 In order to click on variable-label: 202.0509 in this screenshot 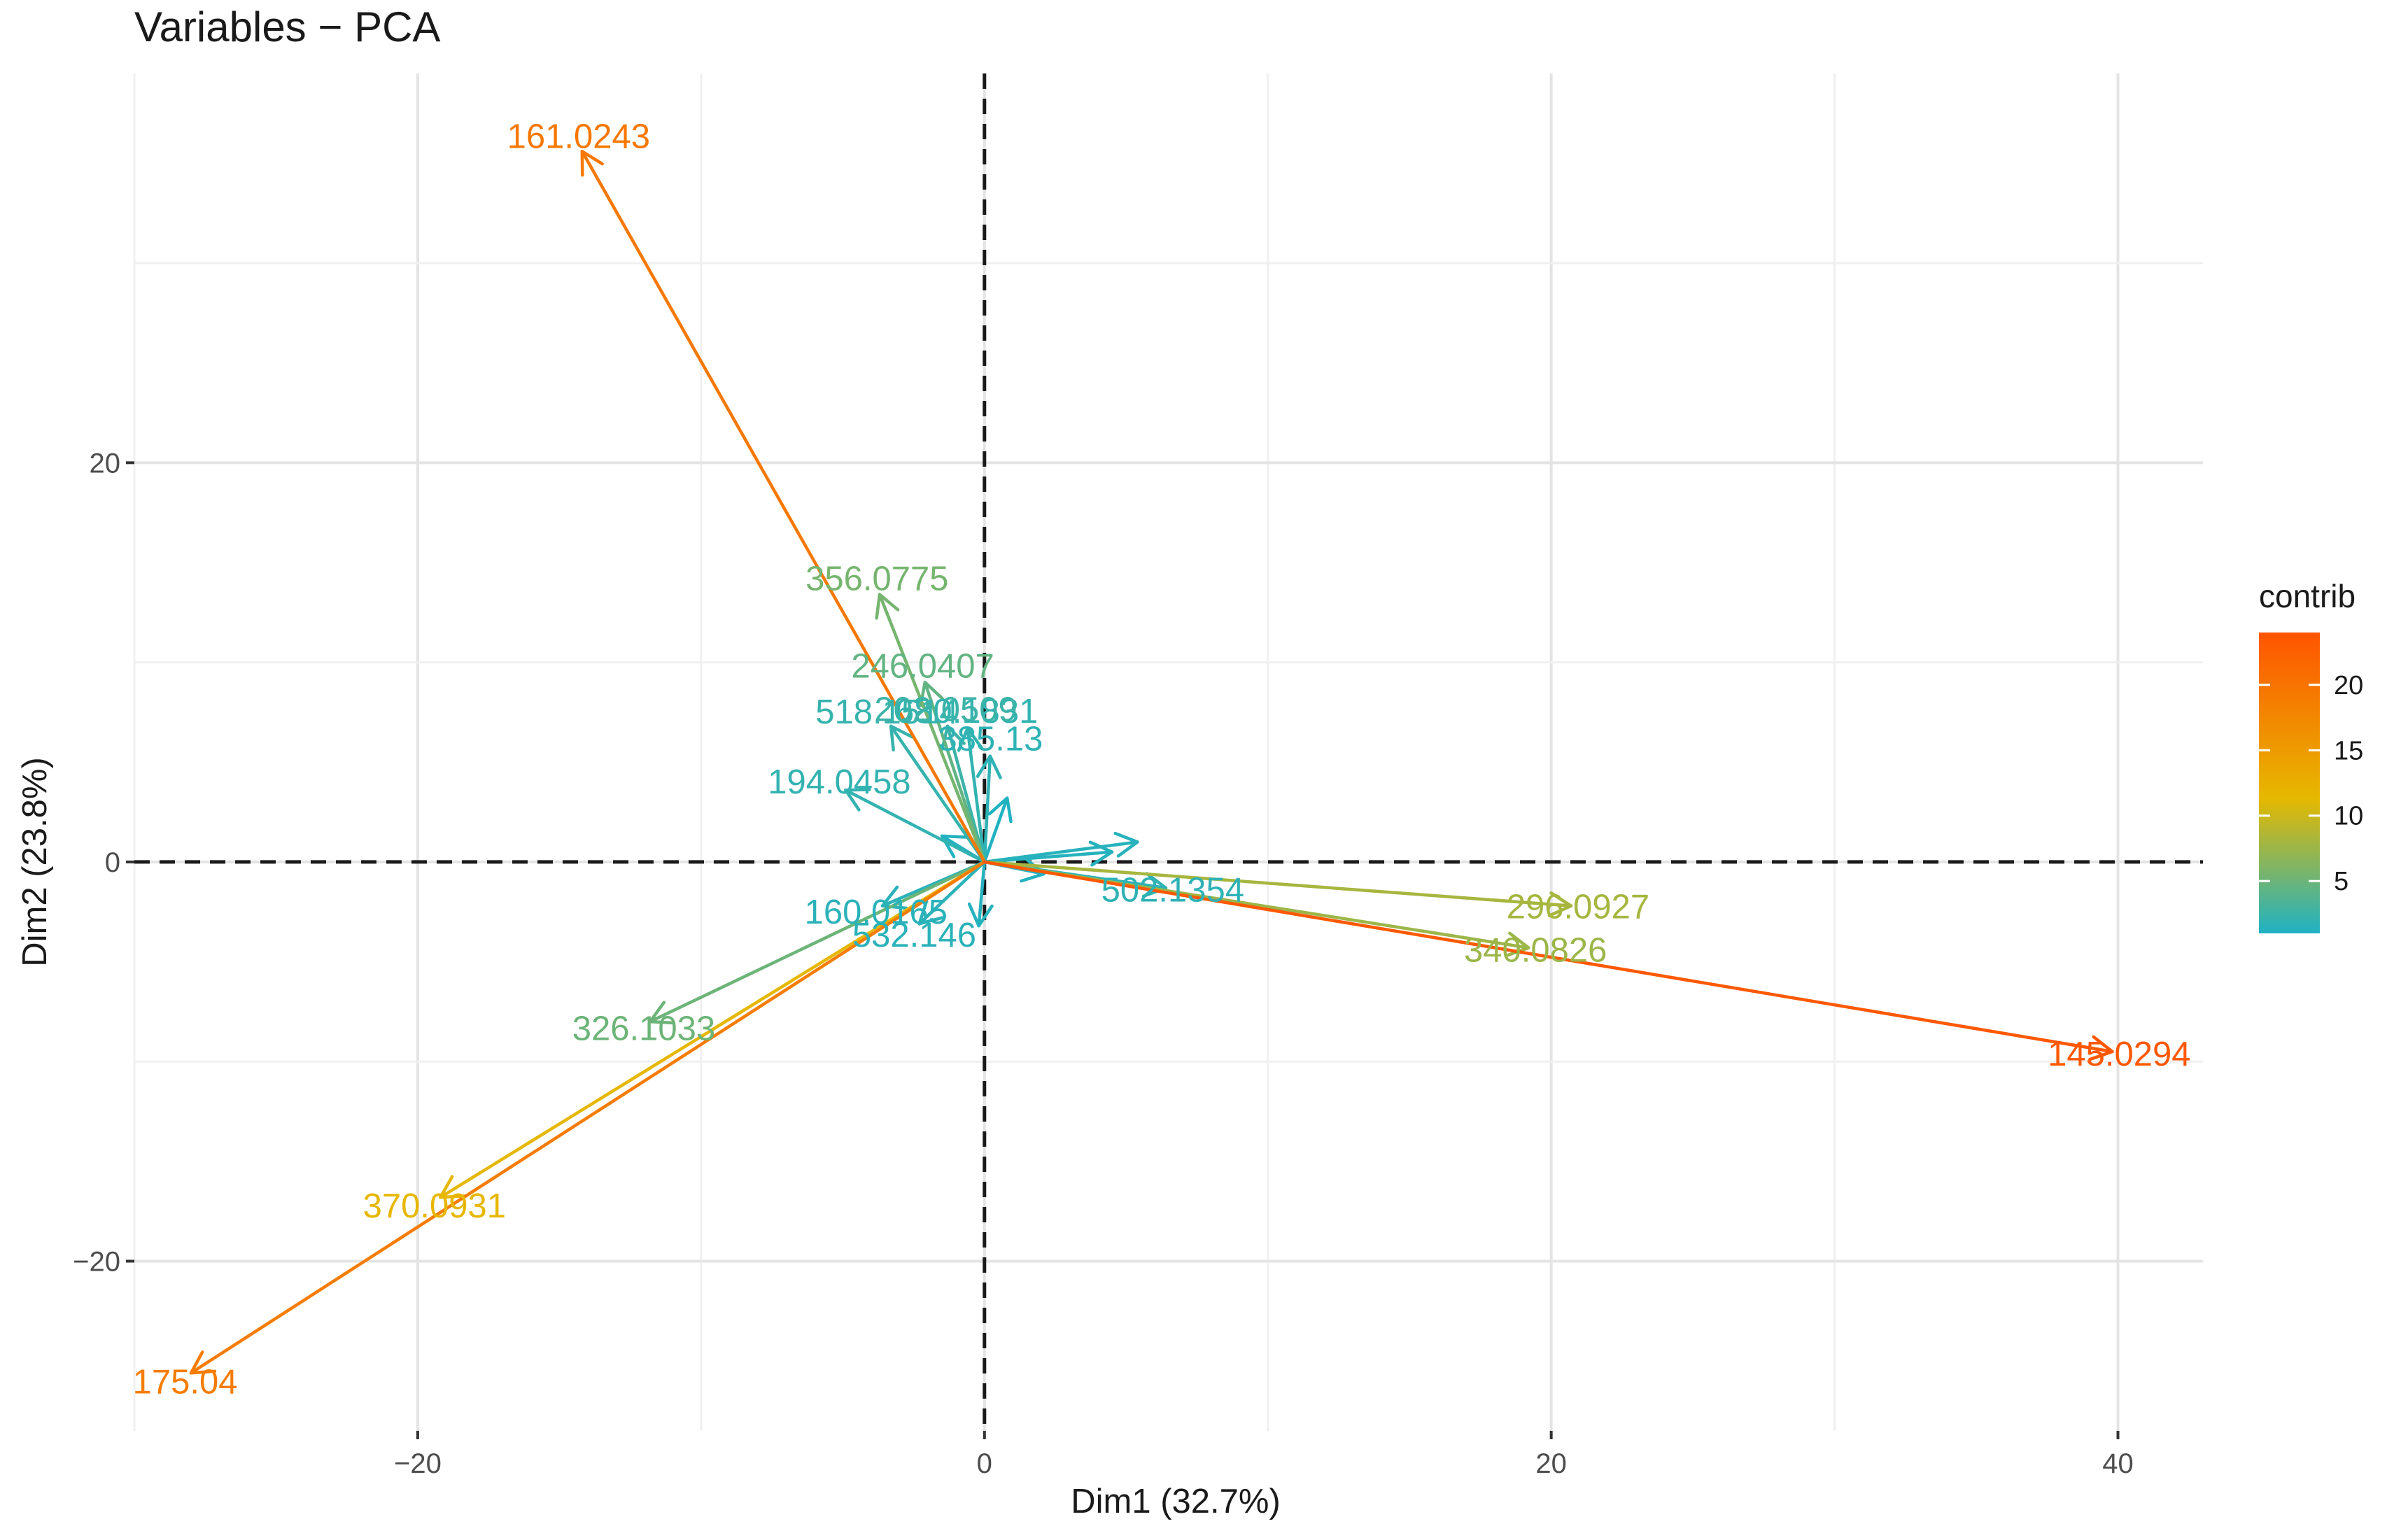, I will do `click(945, 710)`.